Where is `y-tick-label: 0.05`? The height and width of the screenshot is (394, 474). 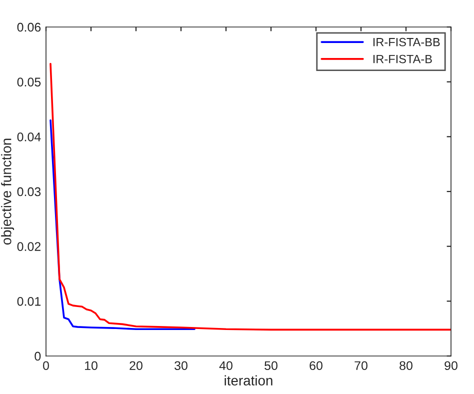 y-tick-label: 0.05 is located at coordinates (29, 82).